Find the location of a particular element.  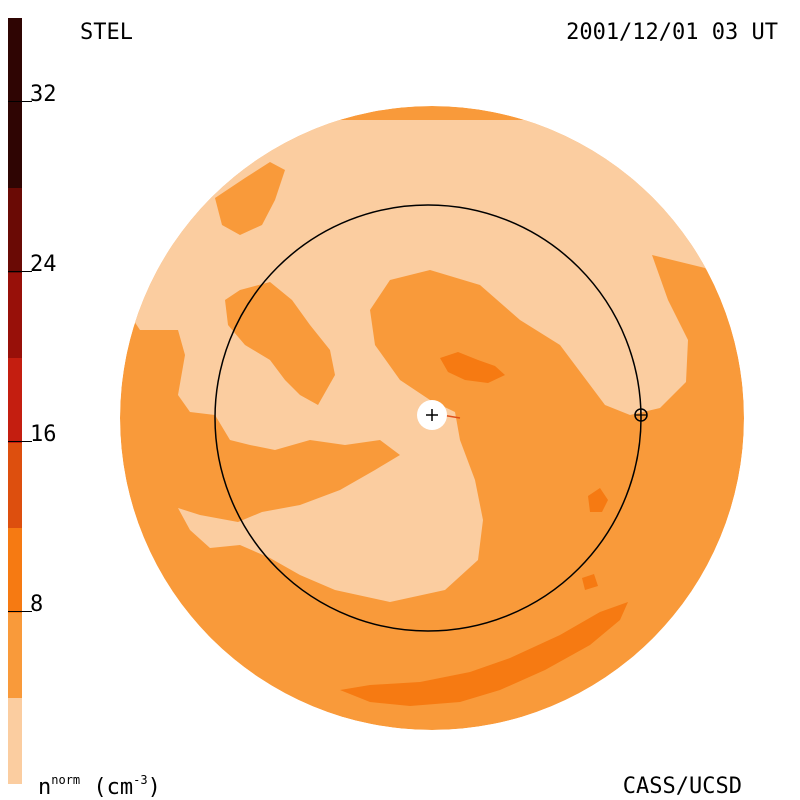

colorbar-tick-label: 32 is located at coordinates (43, 94).